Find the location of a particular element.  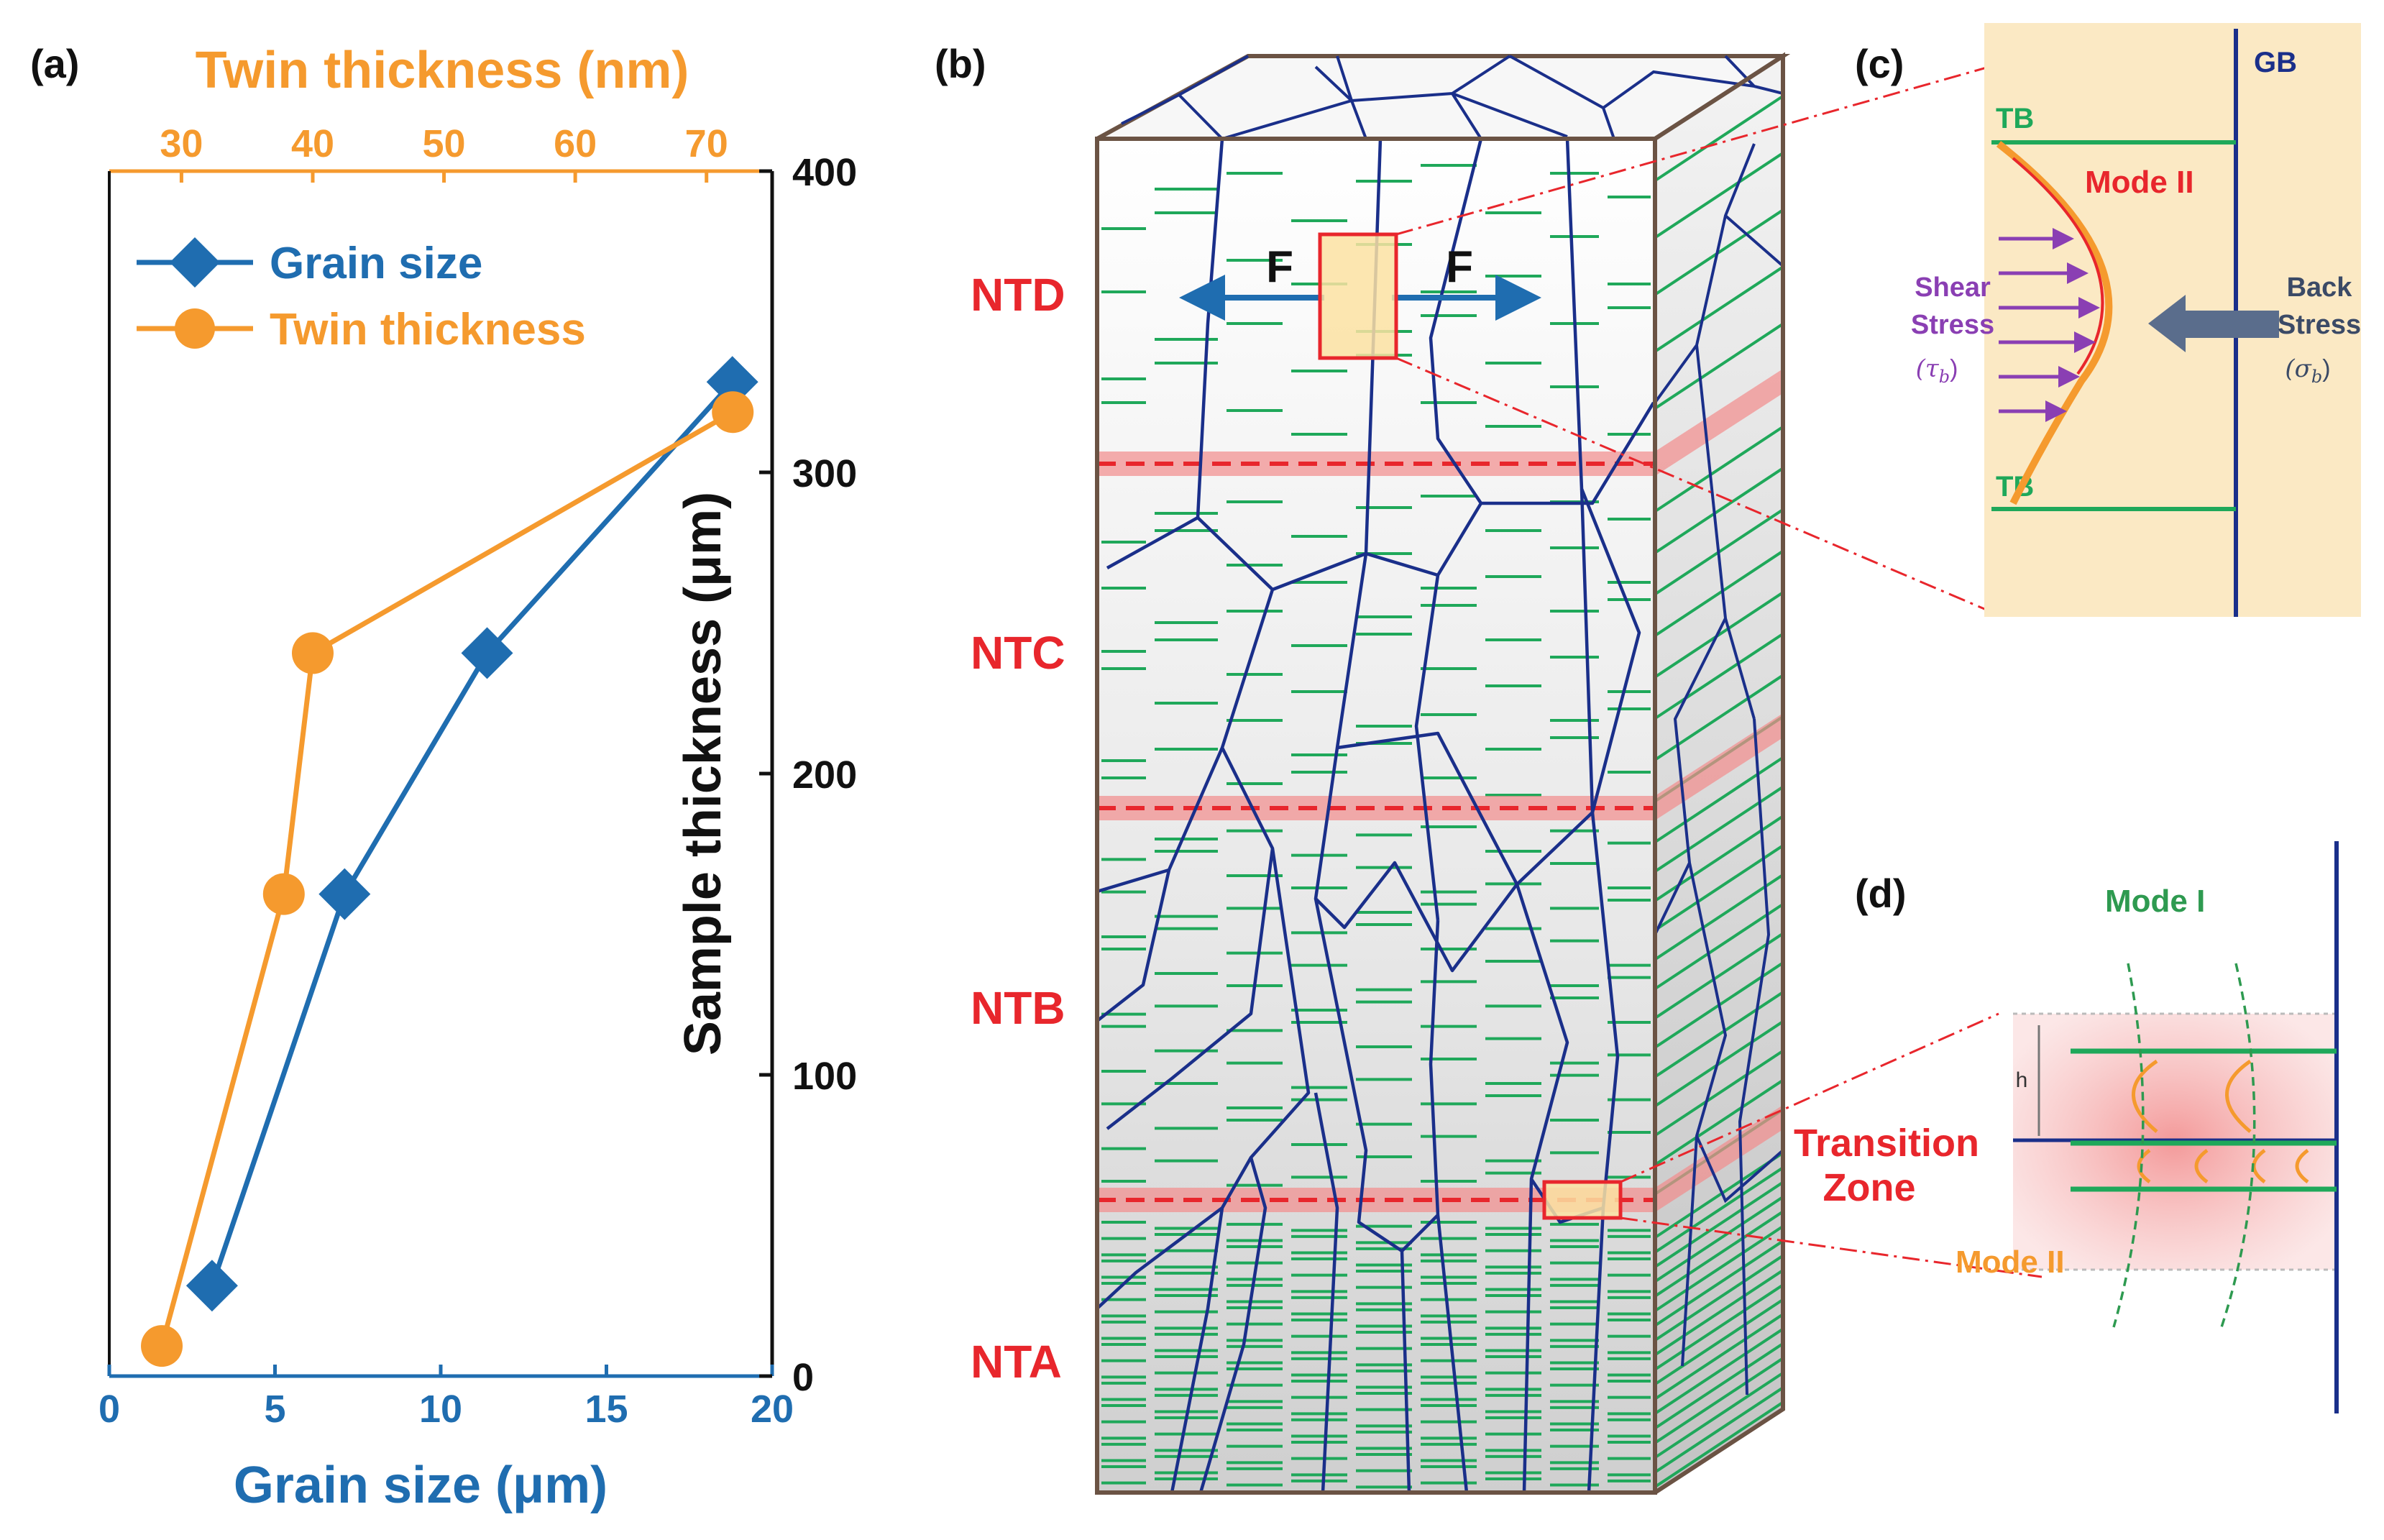

legend-marker-twin is located at coordinates (195, 328).